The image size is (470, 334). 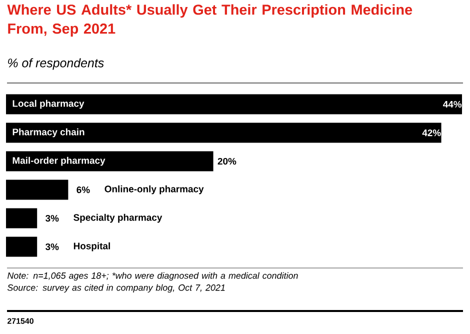 I want to click on y-tick-label: Hospital, so click(x=92, y=247).